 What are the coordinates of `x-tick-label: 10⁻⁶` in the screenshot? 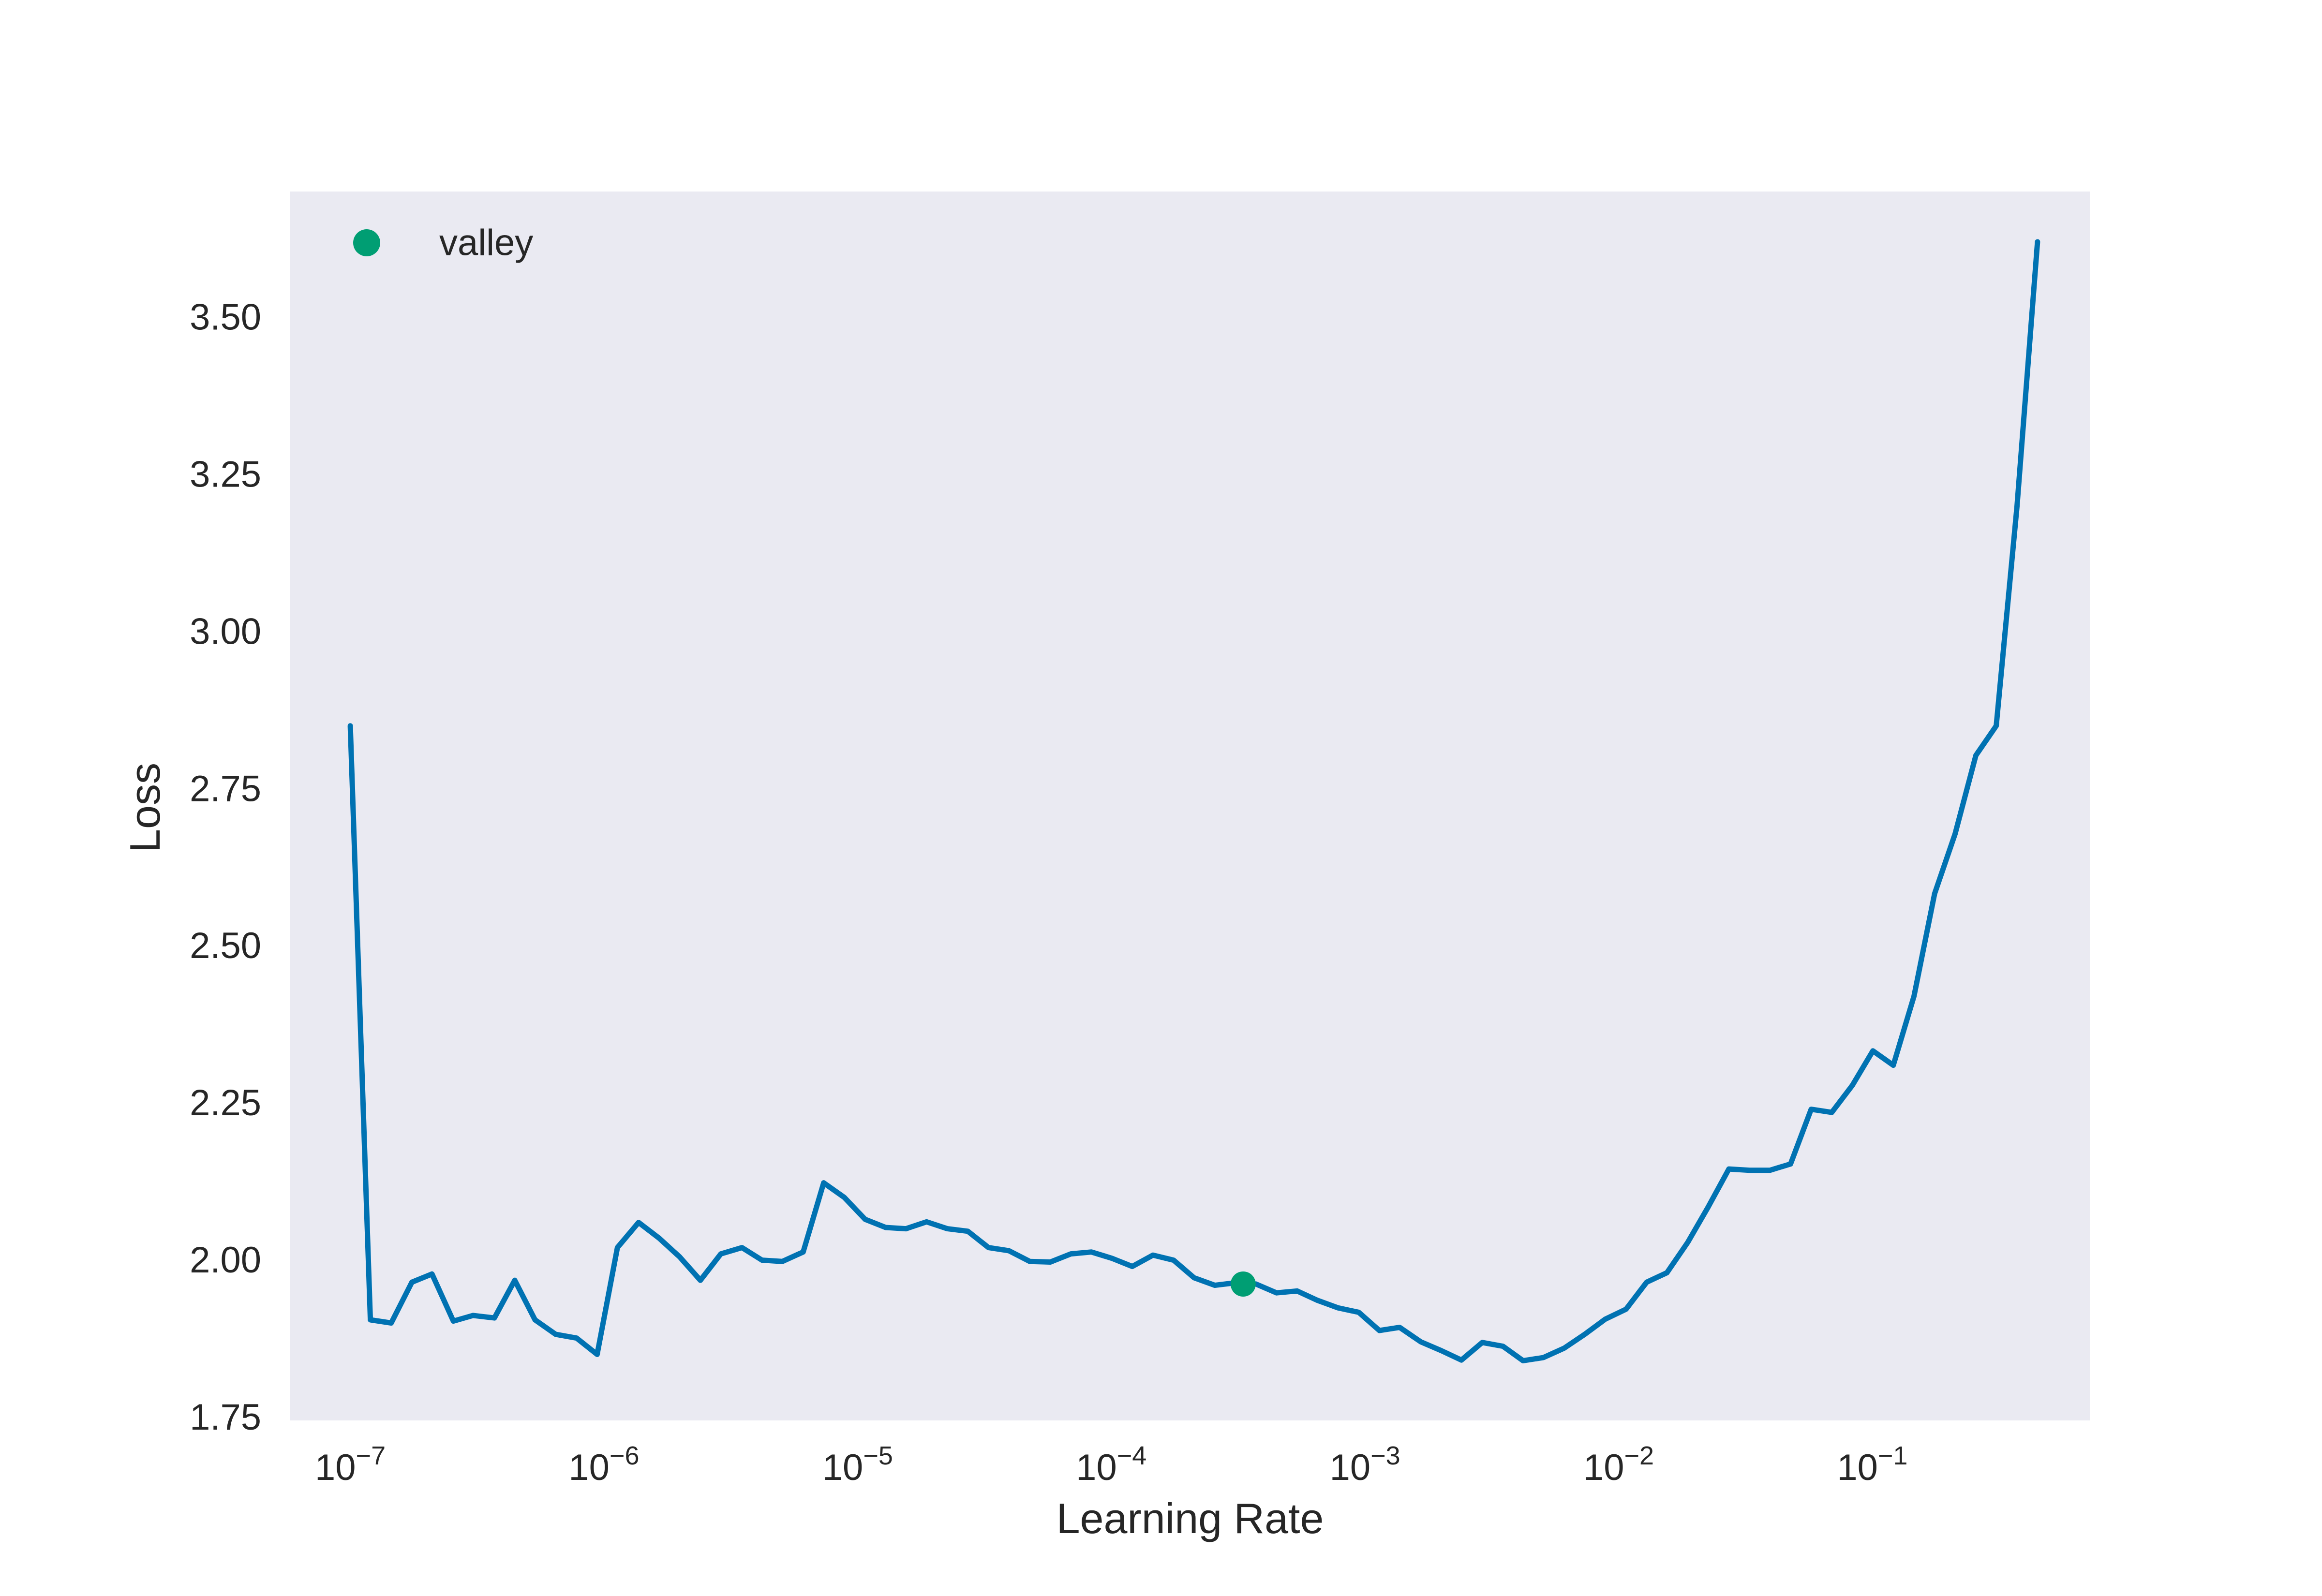 It's located at (603, 1464).